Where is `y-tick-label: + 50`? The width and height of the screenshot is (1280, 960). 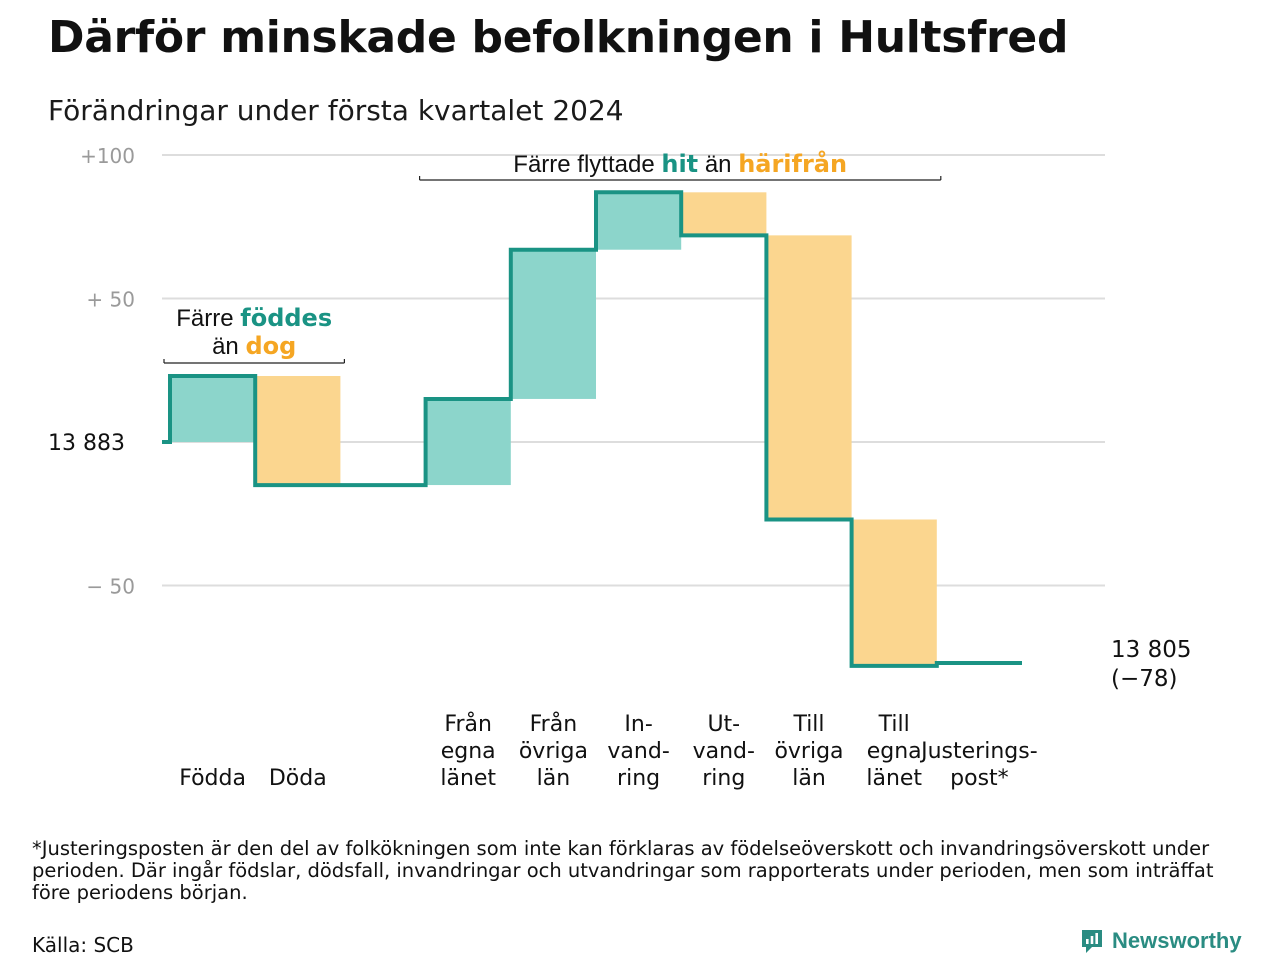 y-tick-label: + 50 is located at coordinates (110, 300).